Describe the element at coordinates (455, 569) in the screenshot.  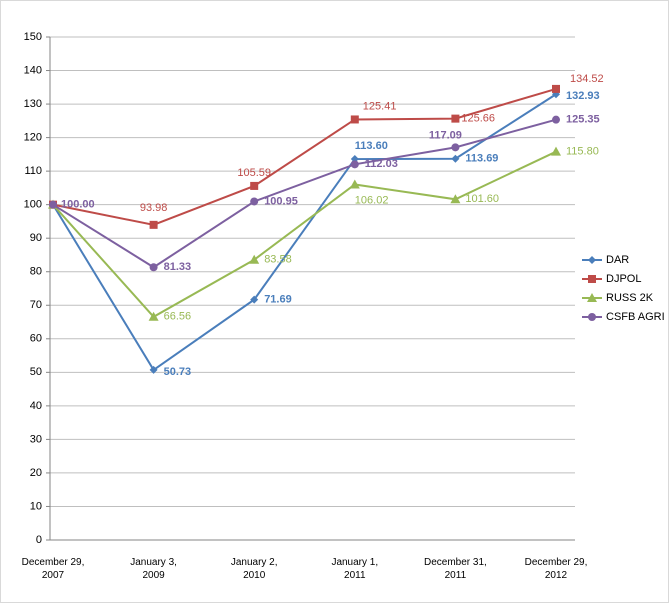
I see `x-tick-label: December 31, 2011` at that location.